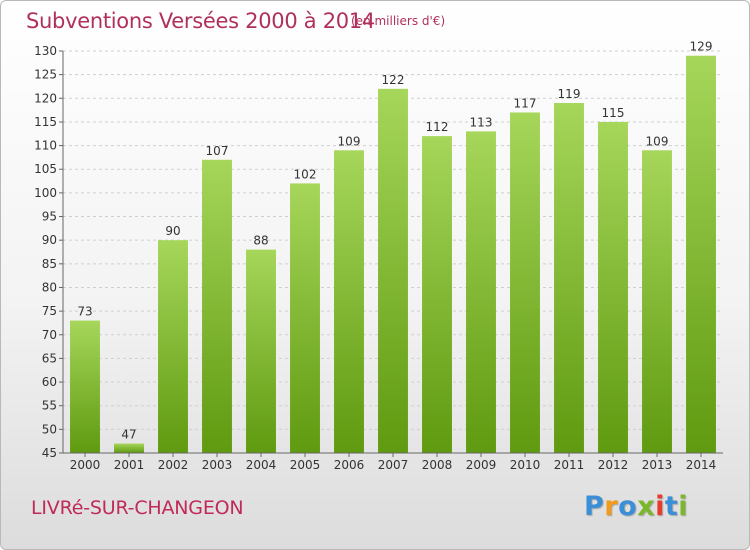  Describe the element at coordinates (613, 465) in the screenshot. I see `x-tick-label: 2012` at that location.